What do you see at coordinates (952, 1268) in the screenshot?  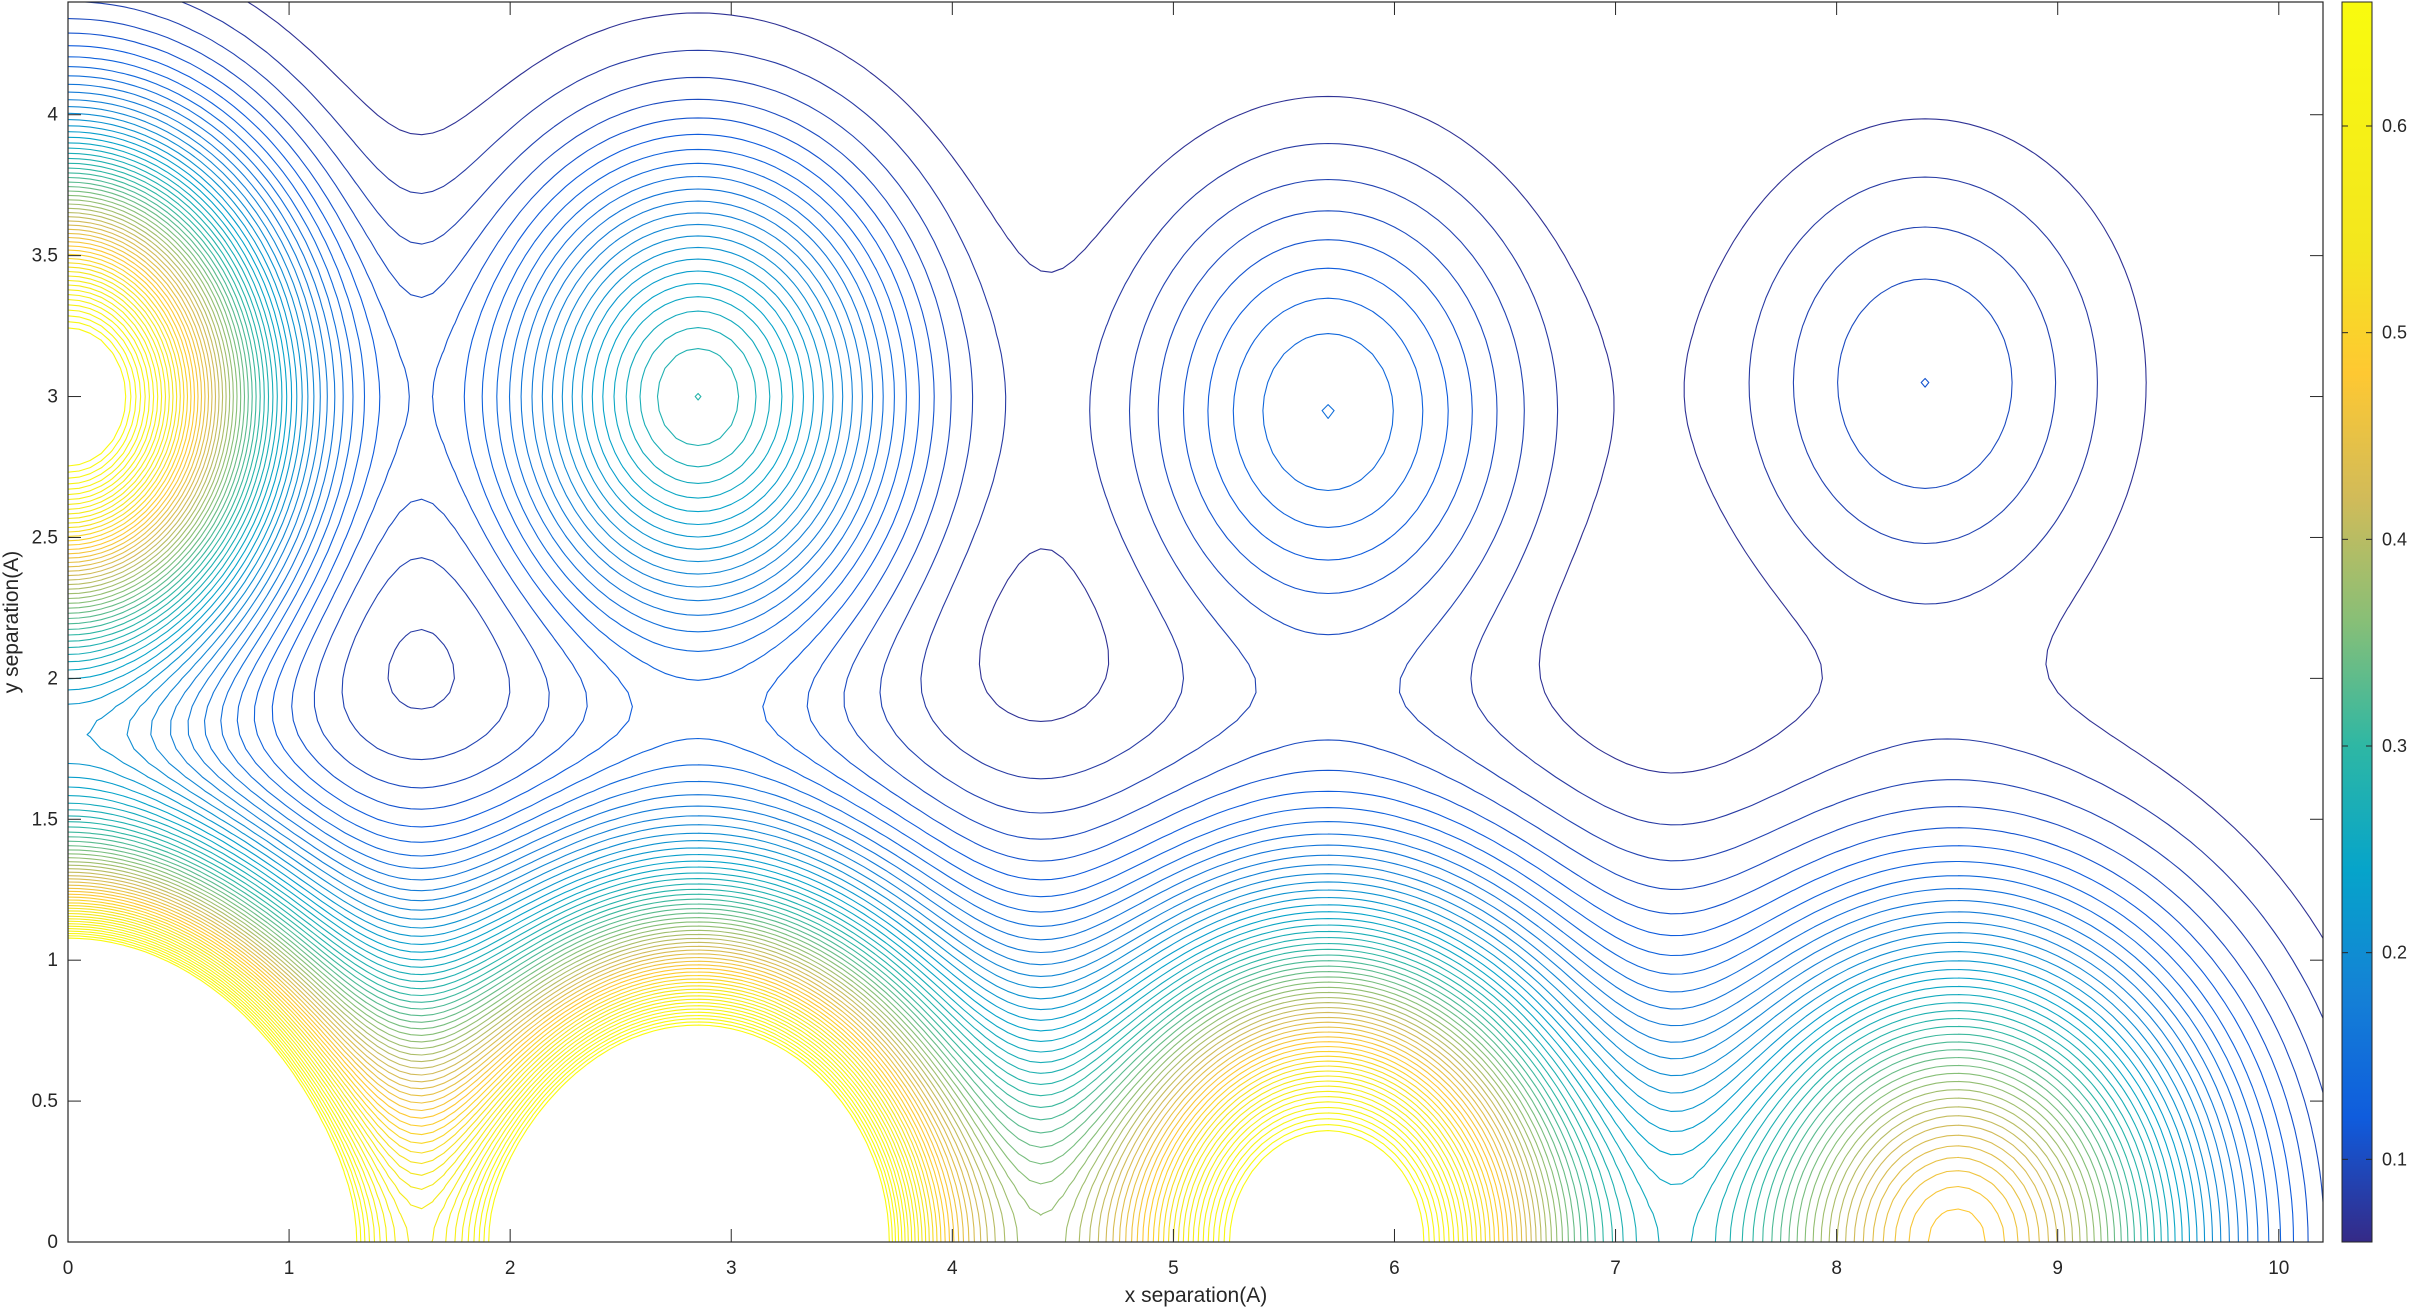 I see `x-tick-label: 4` at bounding box center [952, 1268].